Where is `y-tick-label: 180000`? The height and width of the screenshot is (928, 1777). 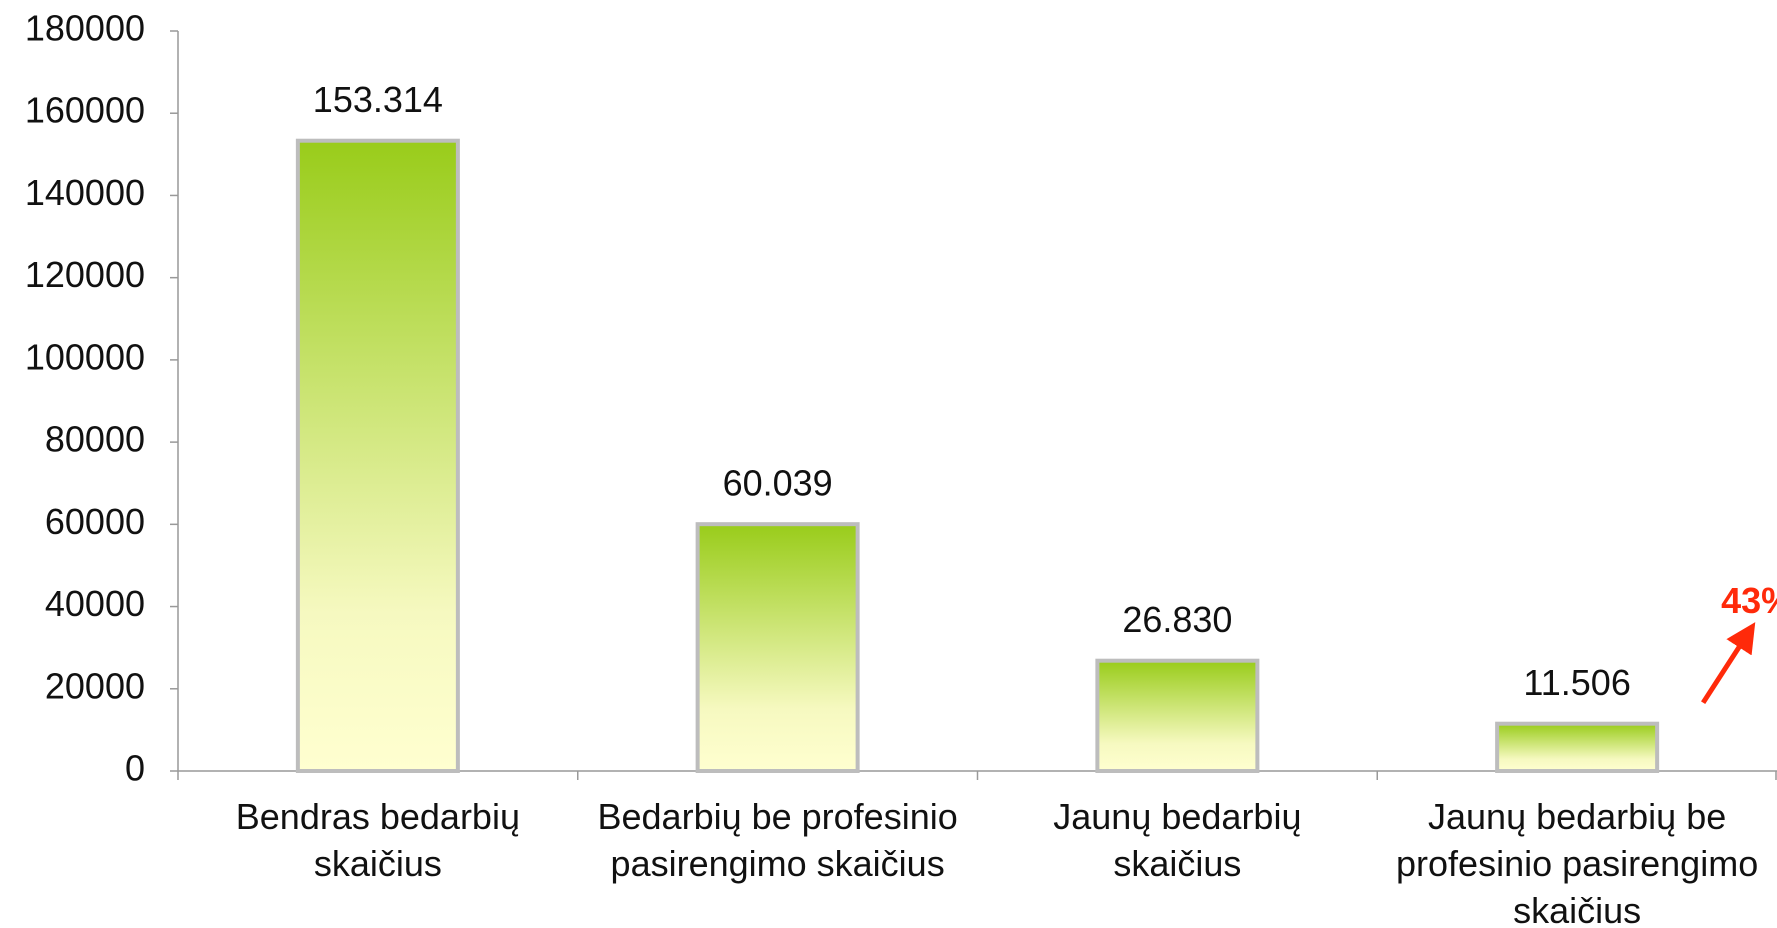 y-tick-label: 180000 is located at coordinates (85, 28).